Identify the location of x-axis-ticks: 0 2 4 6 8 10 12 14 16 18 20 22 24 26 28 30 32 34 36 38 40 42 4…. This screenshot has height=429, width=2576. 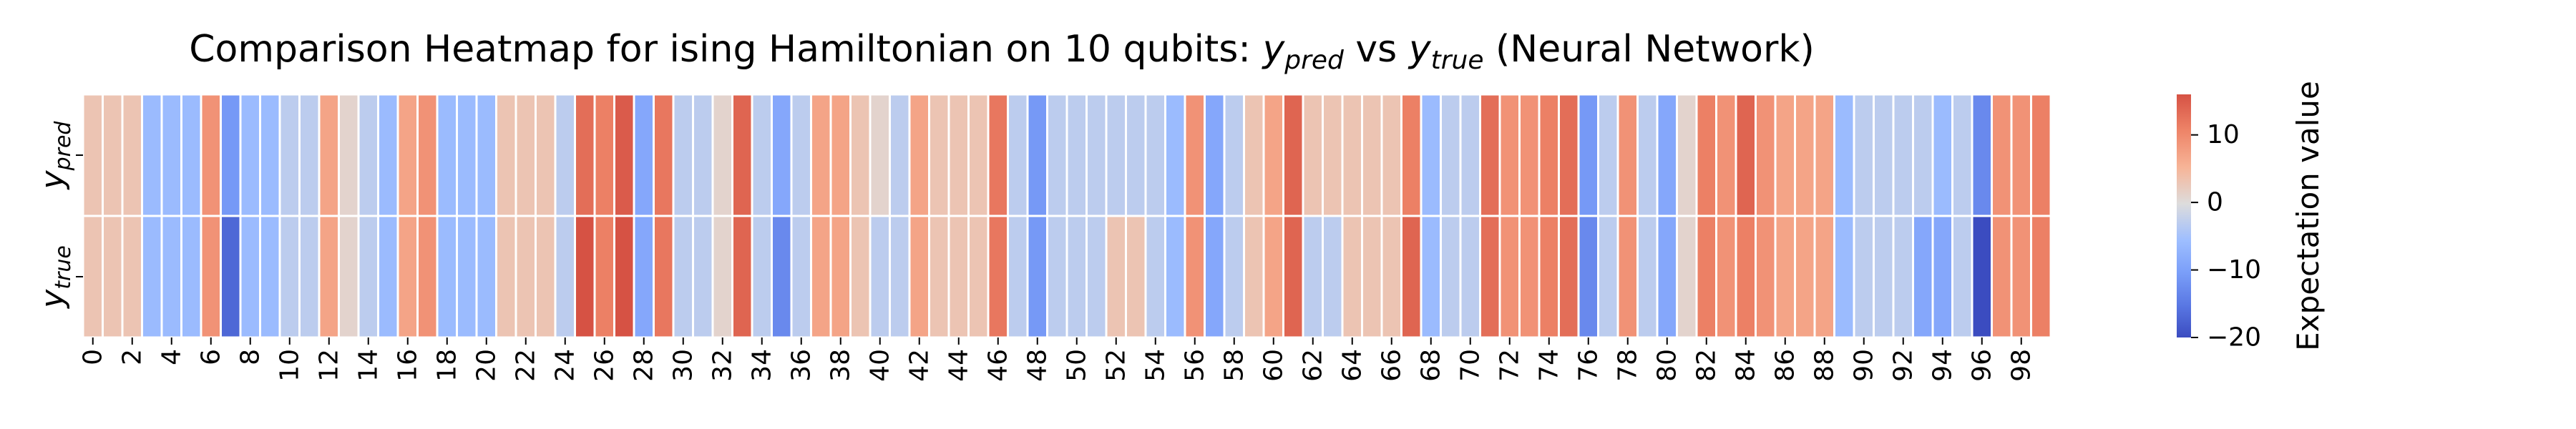
(1057, 359).